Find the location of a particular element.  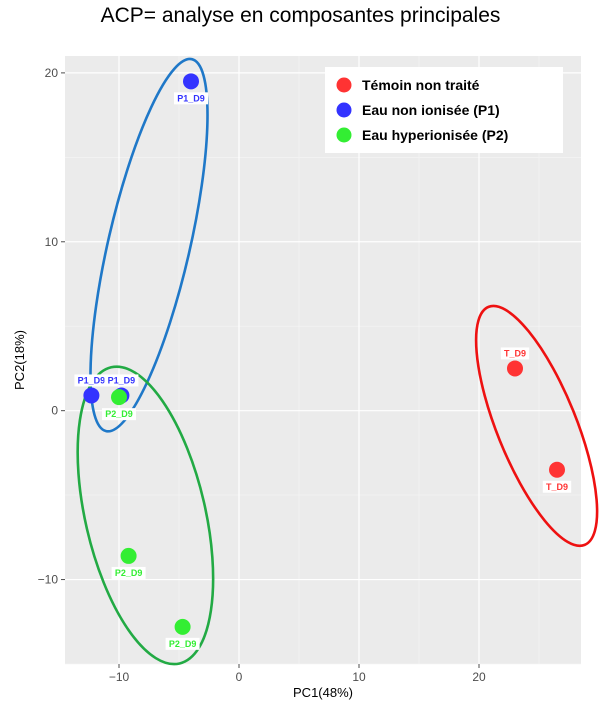

legend-label: Eau non ionisée (P1) is located at coordinates (431, 110).